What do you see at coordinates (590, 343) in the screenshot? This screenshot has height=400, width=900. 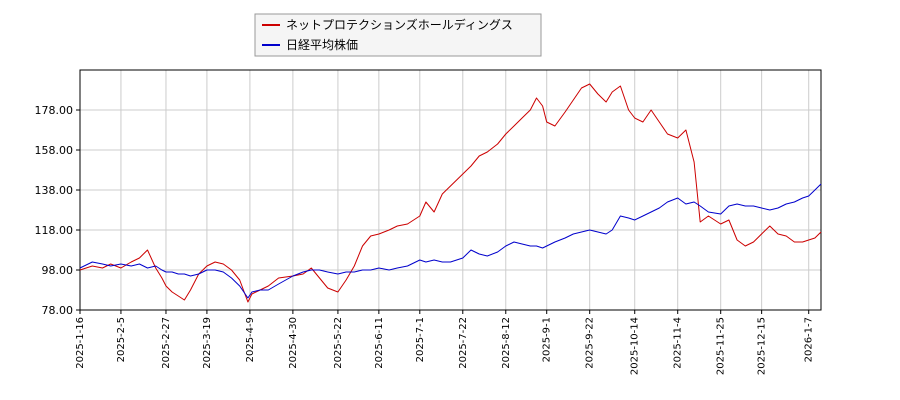 I see `x-tick-label: 2025-9-22` at bounding box center [590, 343].